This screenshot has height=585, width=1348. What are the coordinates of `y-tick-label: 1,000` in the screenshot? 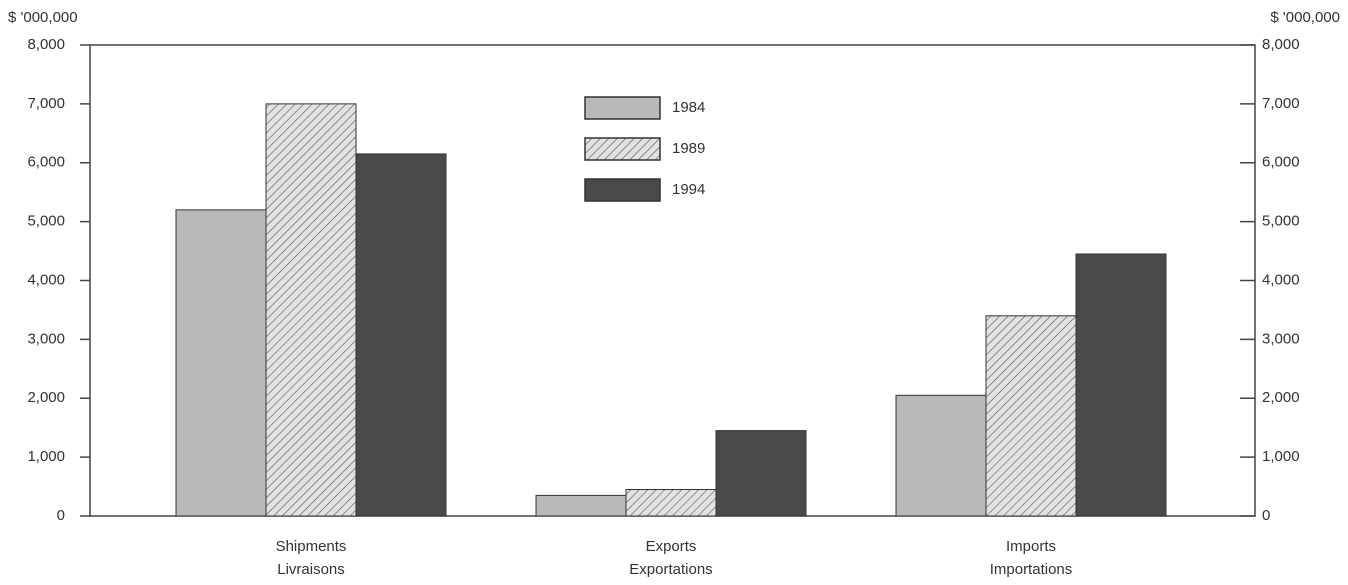 It's located at (46, 456).